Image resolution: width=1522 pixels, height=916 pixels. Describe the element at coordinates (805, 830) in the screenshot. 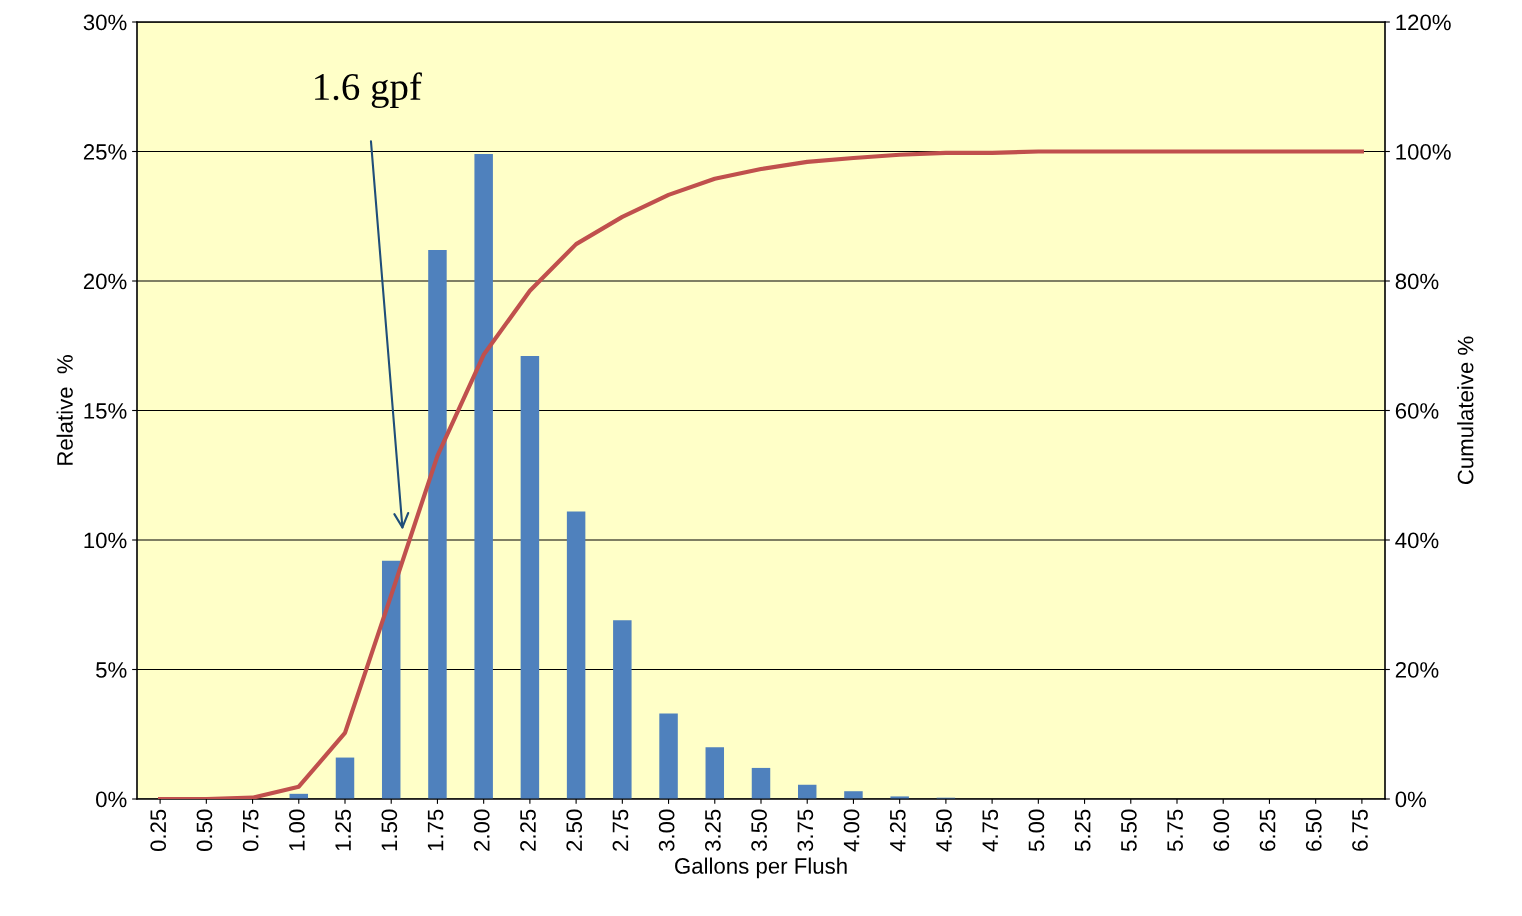

I see `x-tick-label: 3.75` at that location.